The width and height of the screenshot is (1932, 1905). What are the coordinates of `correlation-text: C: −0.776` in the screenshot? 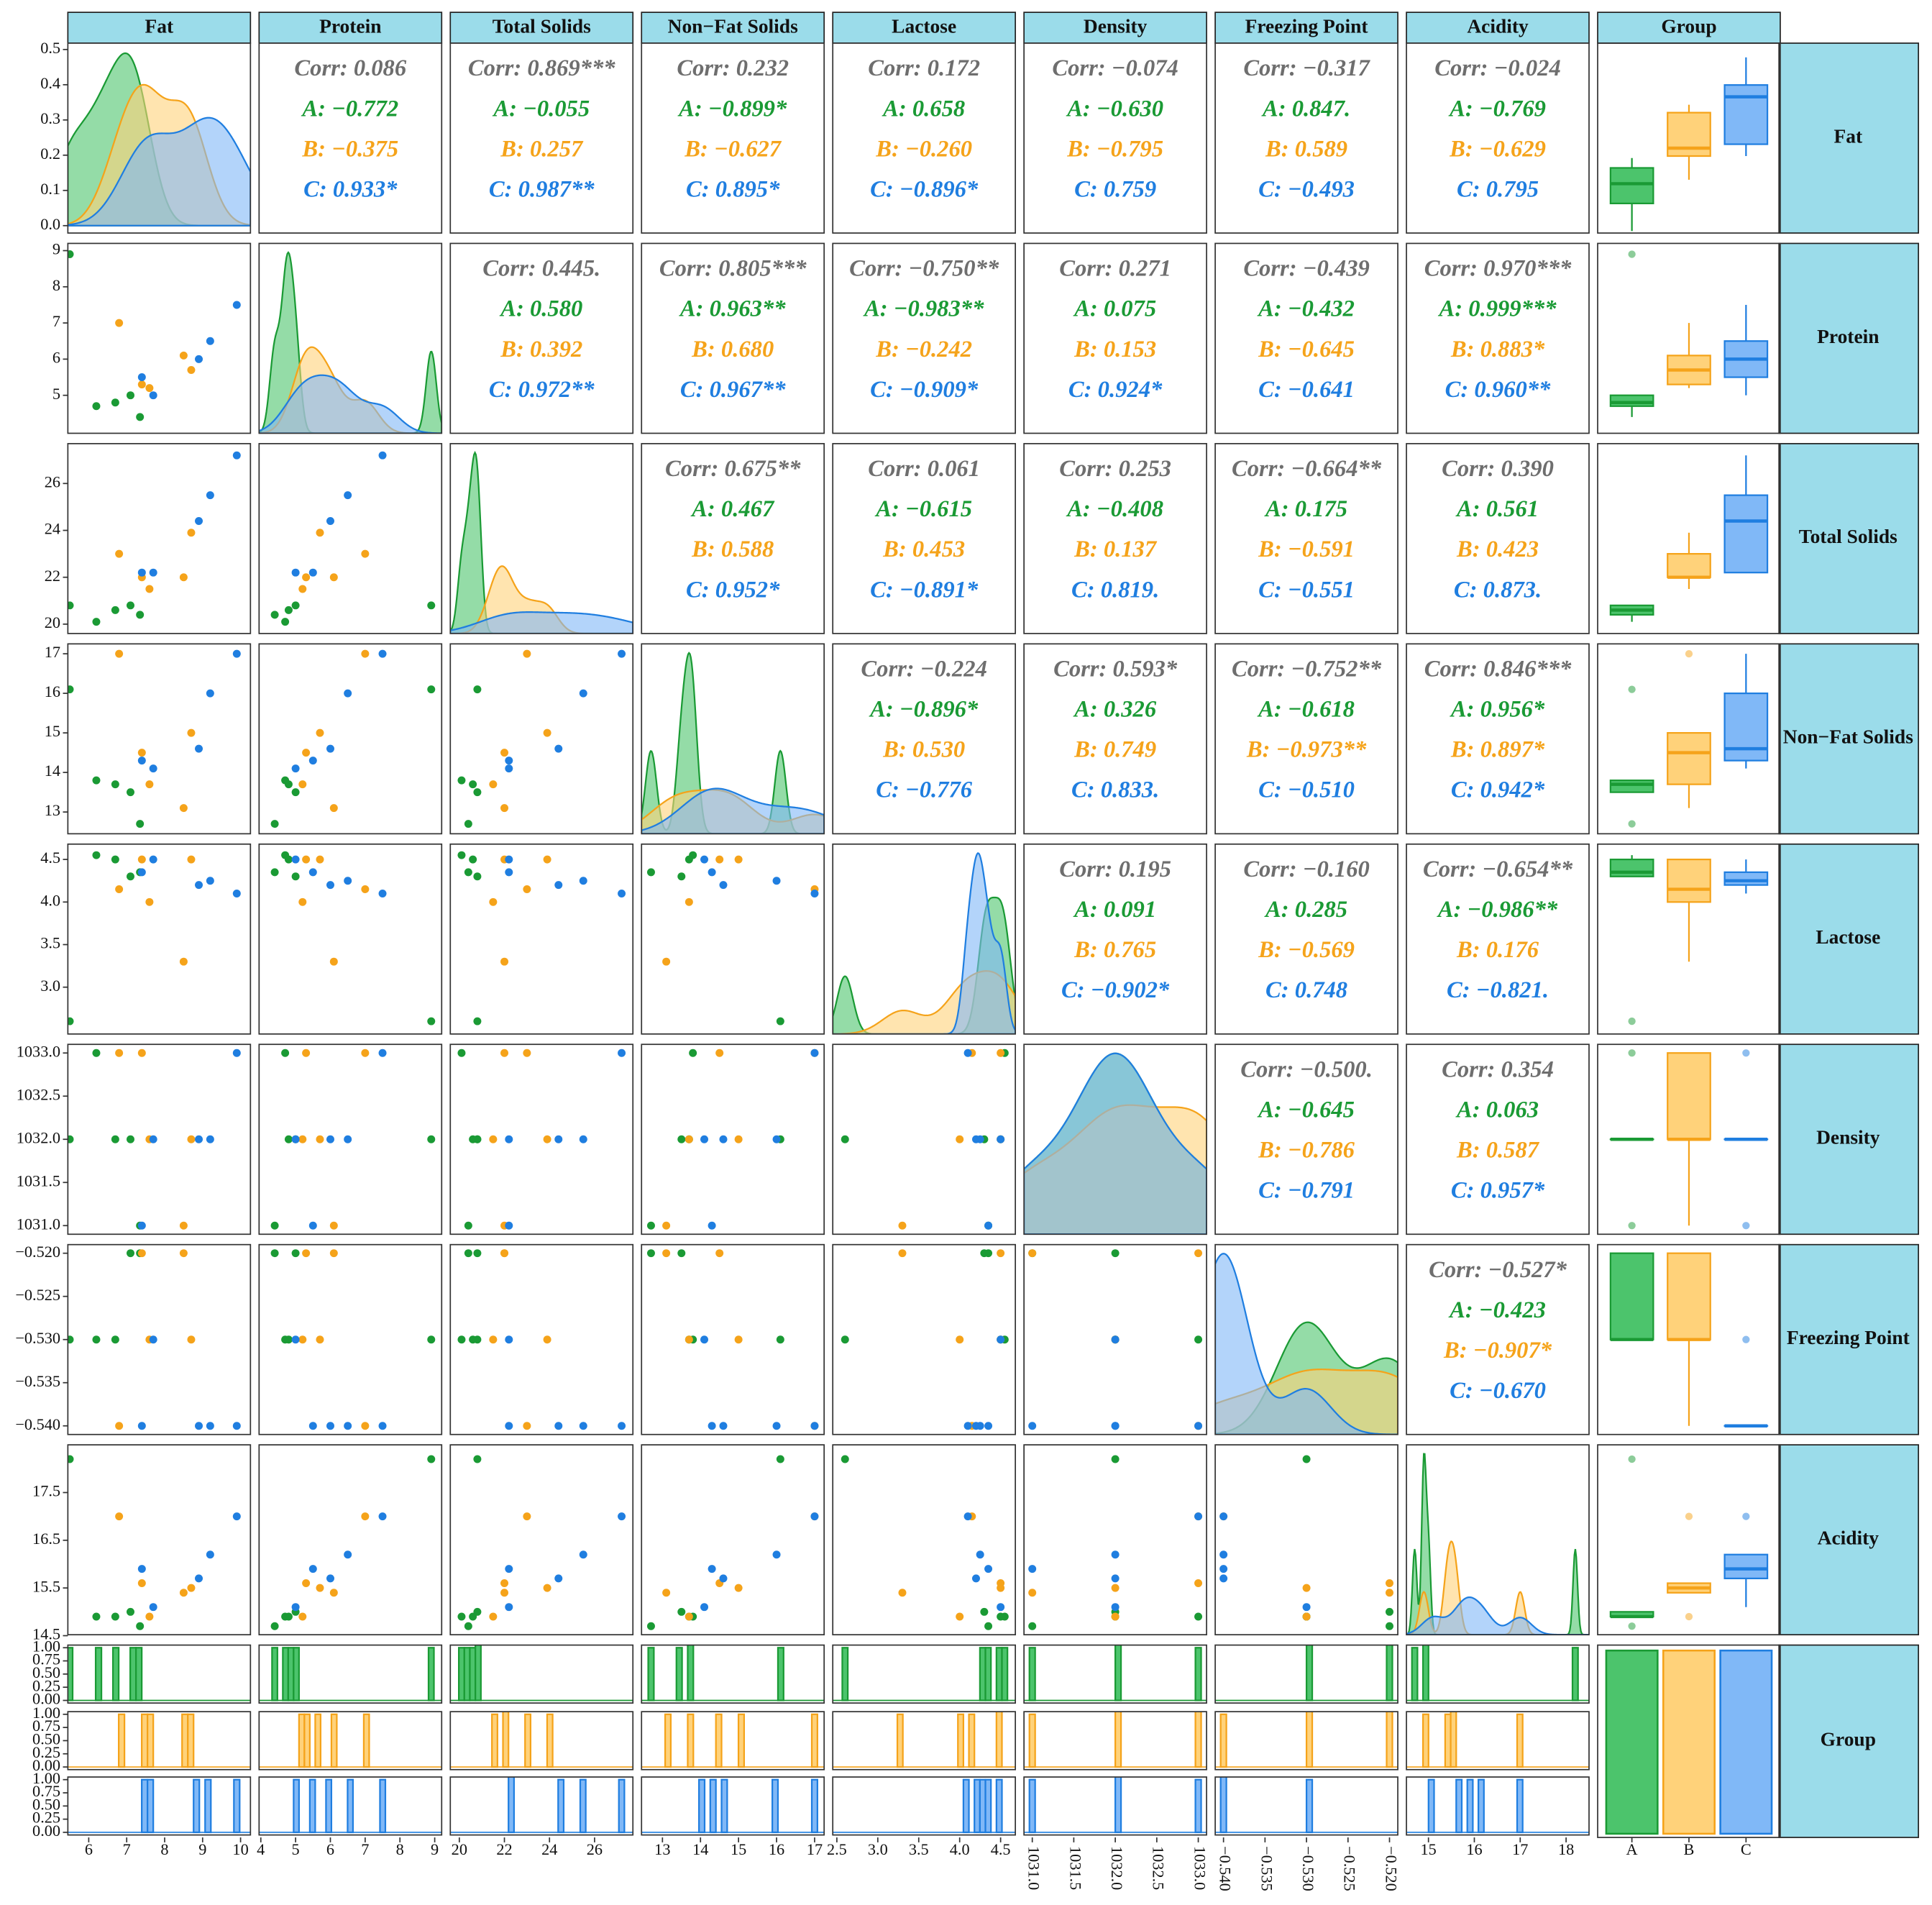 It's located at (924, 790).